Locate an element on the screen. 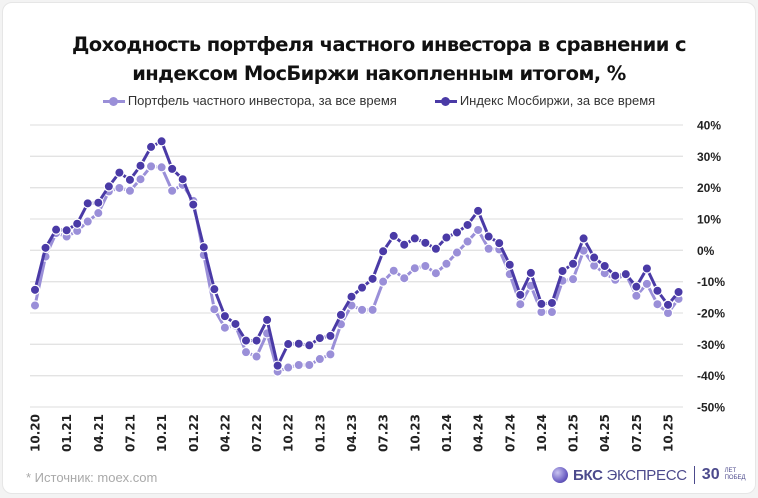 This screenshot has height=498, width=758. y-tick-label: -20% is located at coordinates (711, 314).